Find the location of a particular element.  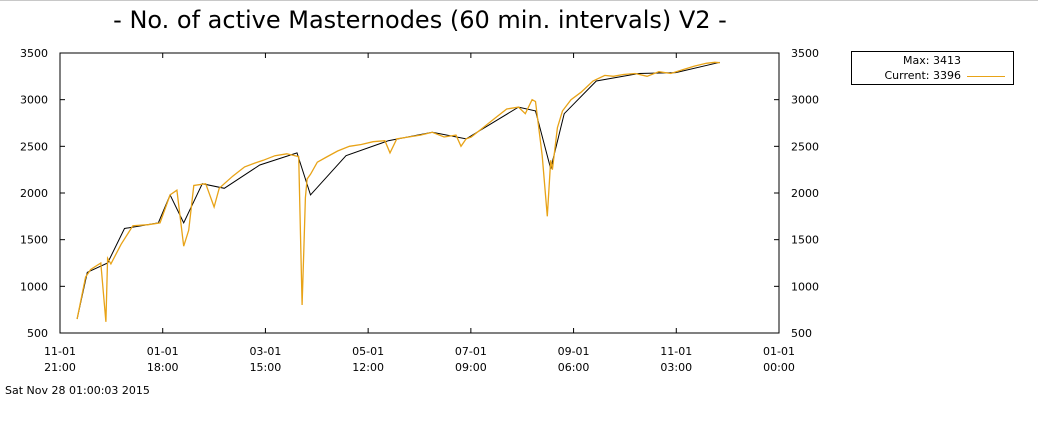

y-tick-label-left: 1000 is located at coordinates (34, 286).